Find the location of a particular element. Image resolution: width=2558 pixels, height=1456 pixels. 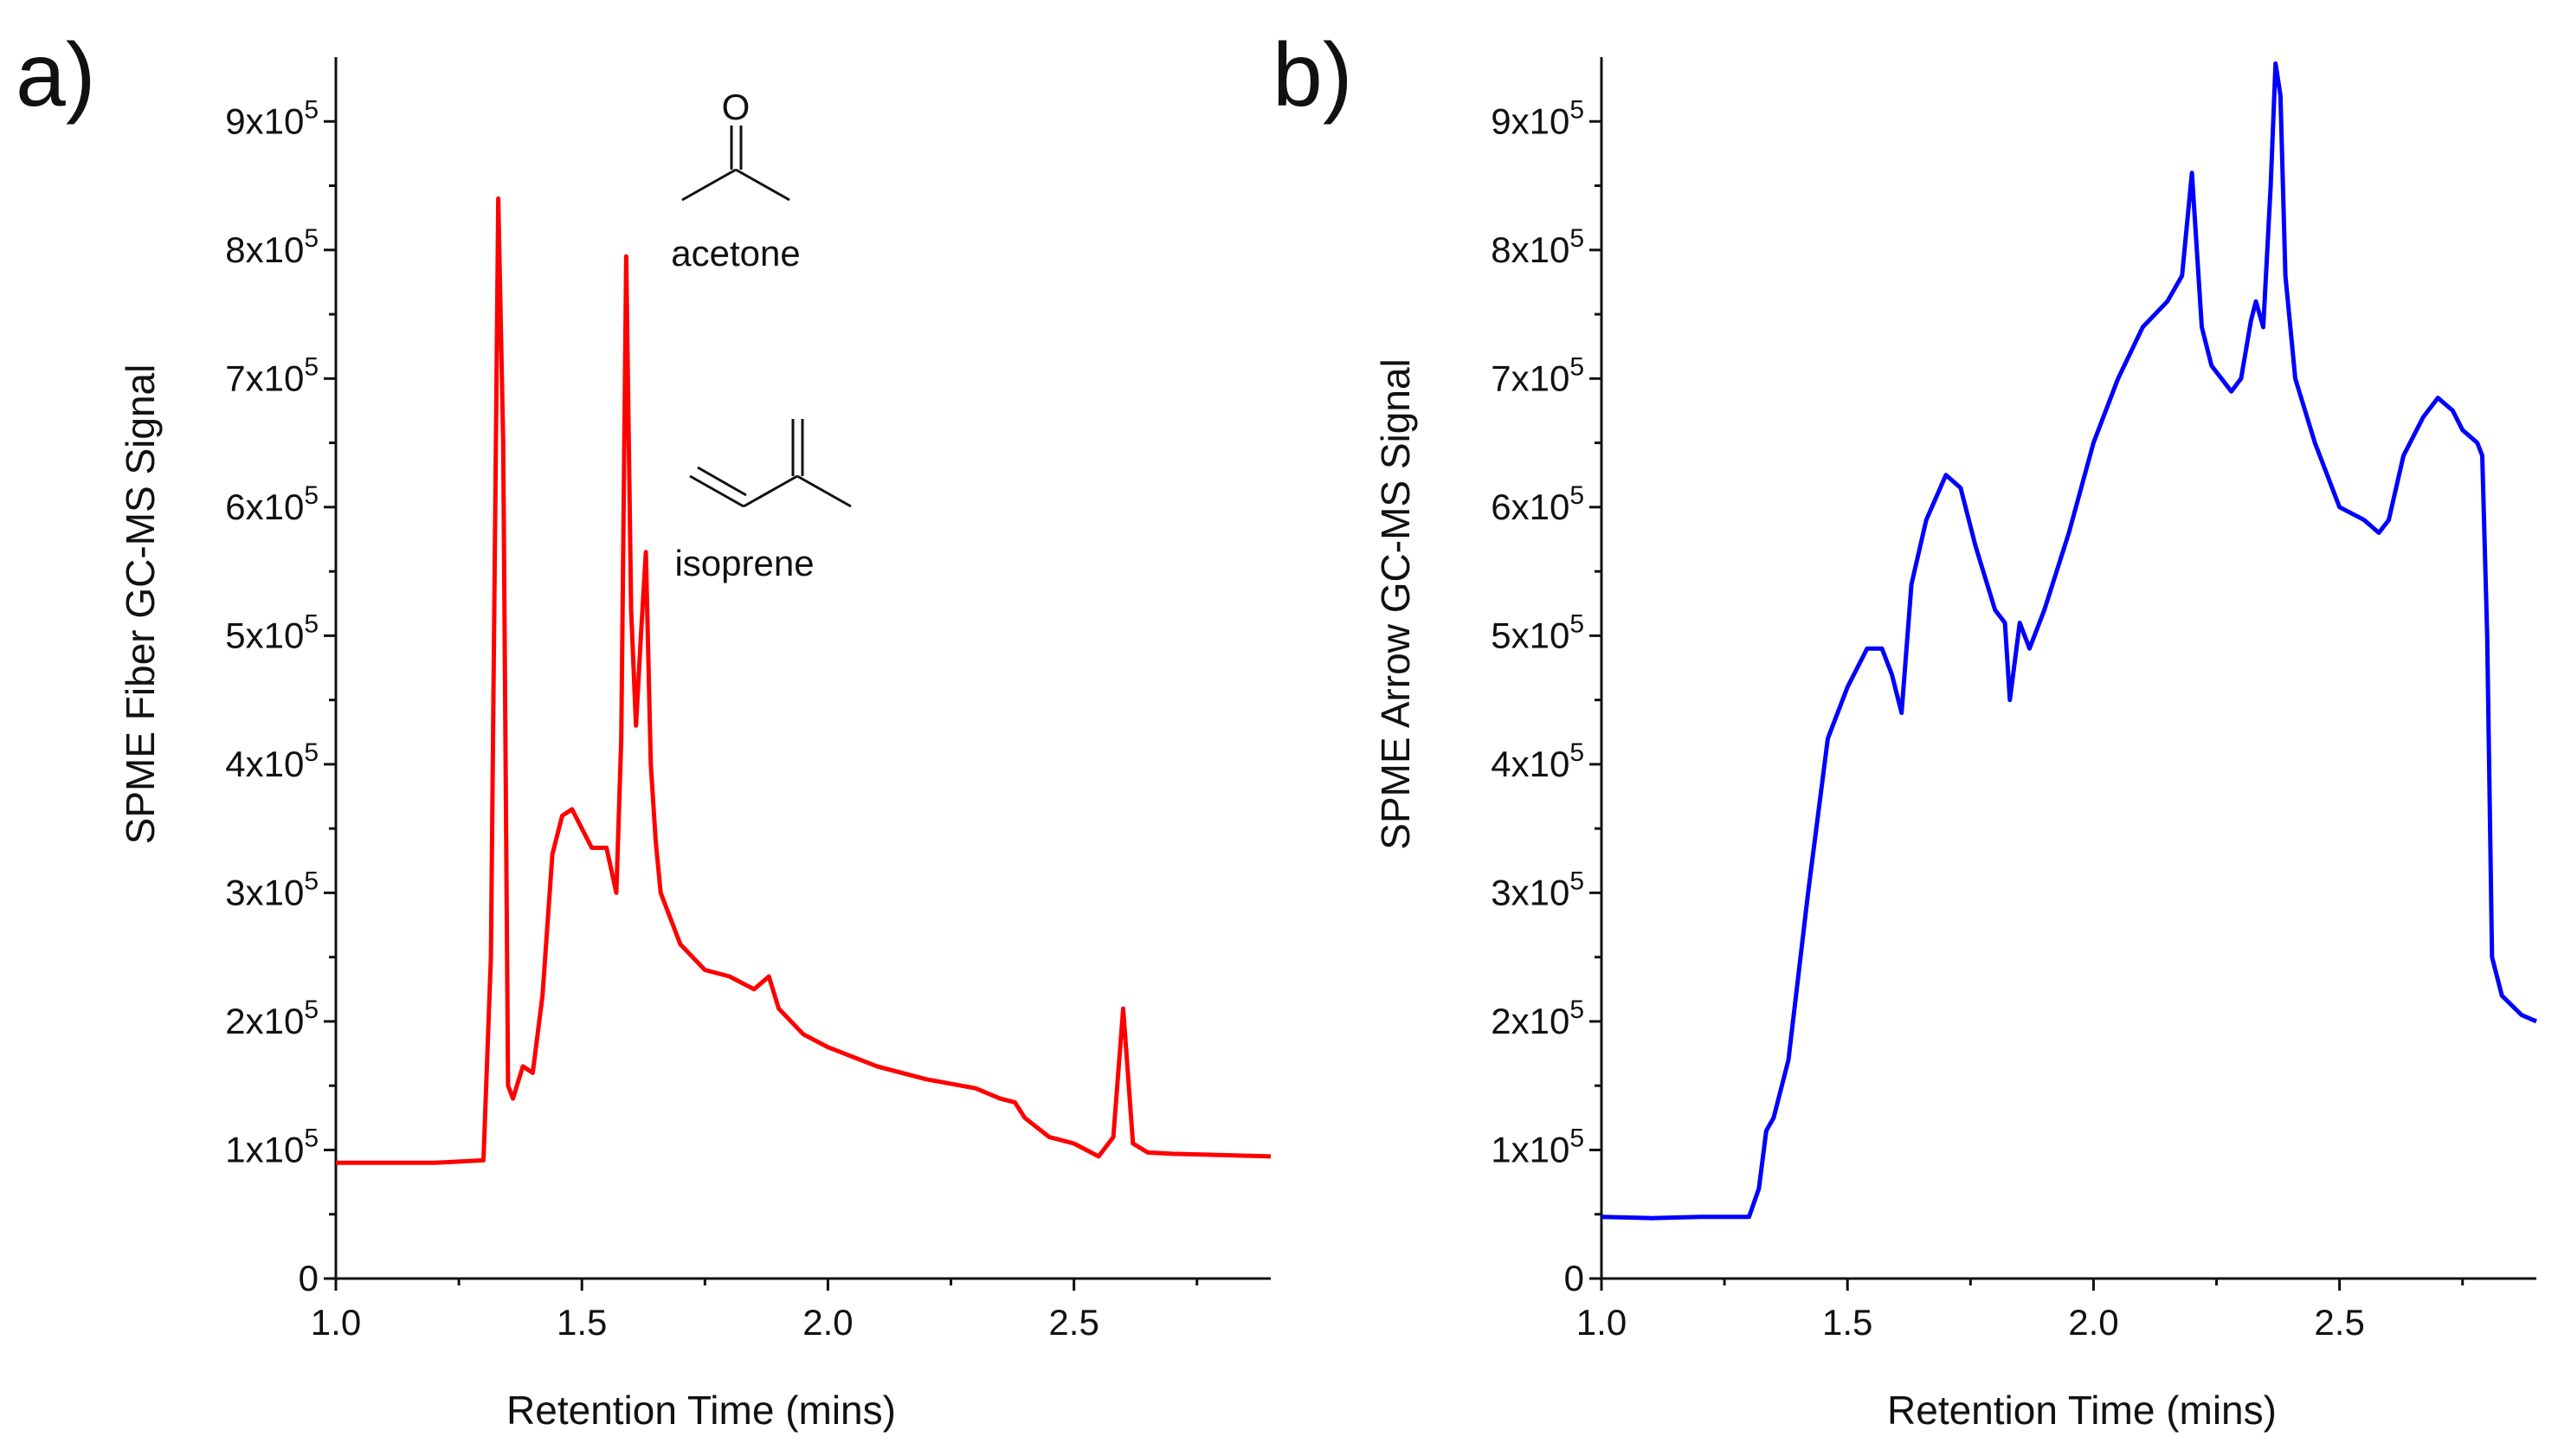

panel-b-y-tick-label: 9x10⁵ is located at coordinates (1537, 118).